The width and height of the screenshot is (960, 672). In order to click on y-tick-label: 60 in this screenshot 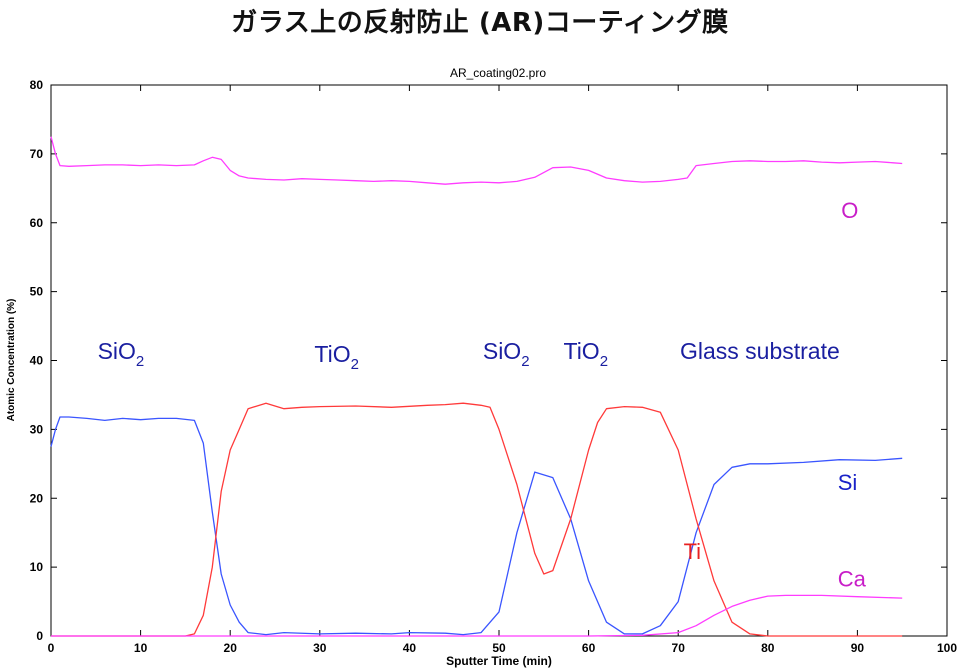, I will do `click(37, 223)`.